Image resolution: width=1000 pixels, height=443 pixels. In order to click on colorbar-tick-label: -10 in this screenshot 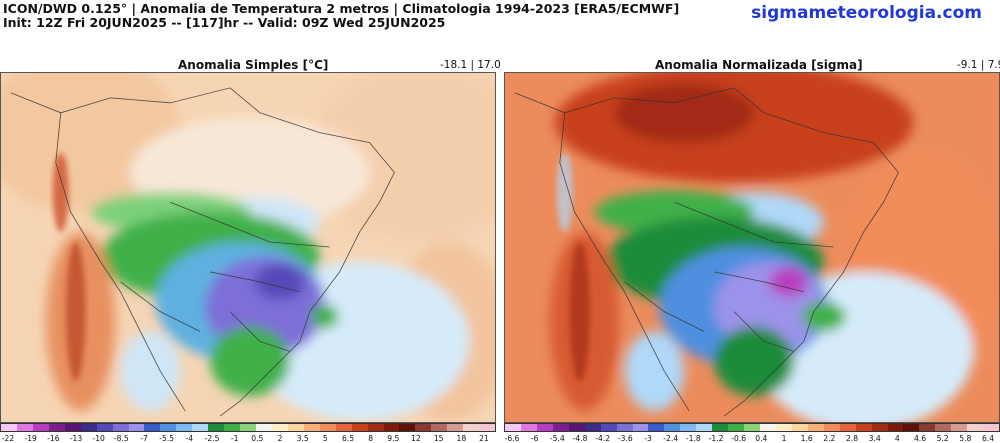, I will do `click(98, 438)`.